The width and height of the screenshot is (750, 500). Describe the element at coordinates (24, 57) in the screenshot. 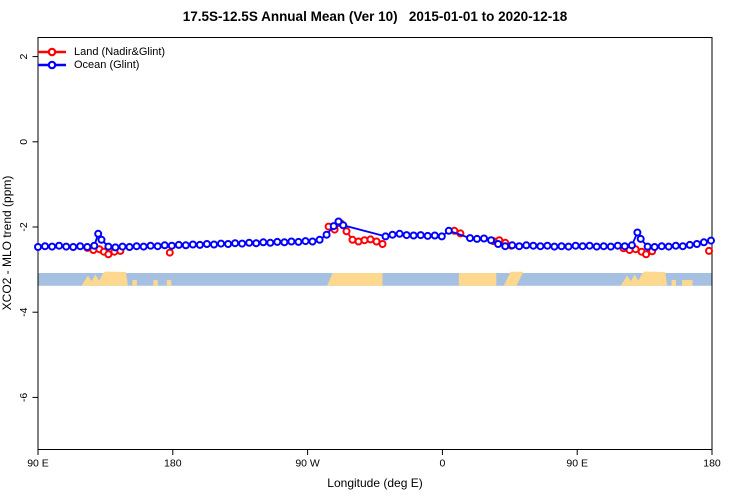

I see `y-tick-label: 2` at that location.